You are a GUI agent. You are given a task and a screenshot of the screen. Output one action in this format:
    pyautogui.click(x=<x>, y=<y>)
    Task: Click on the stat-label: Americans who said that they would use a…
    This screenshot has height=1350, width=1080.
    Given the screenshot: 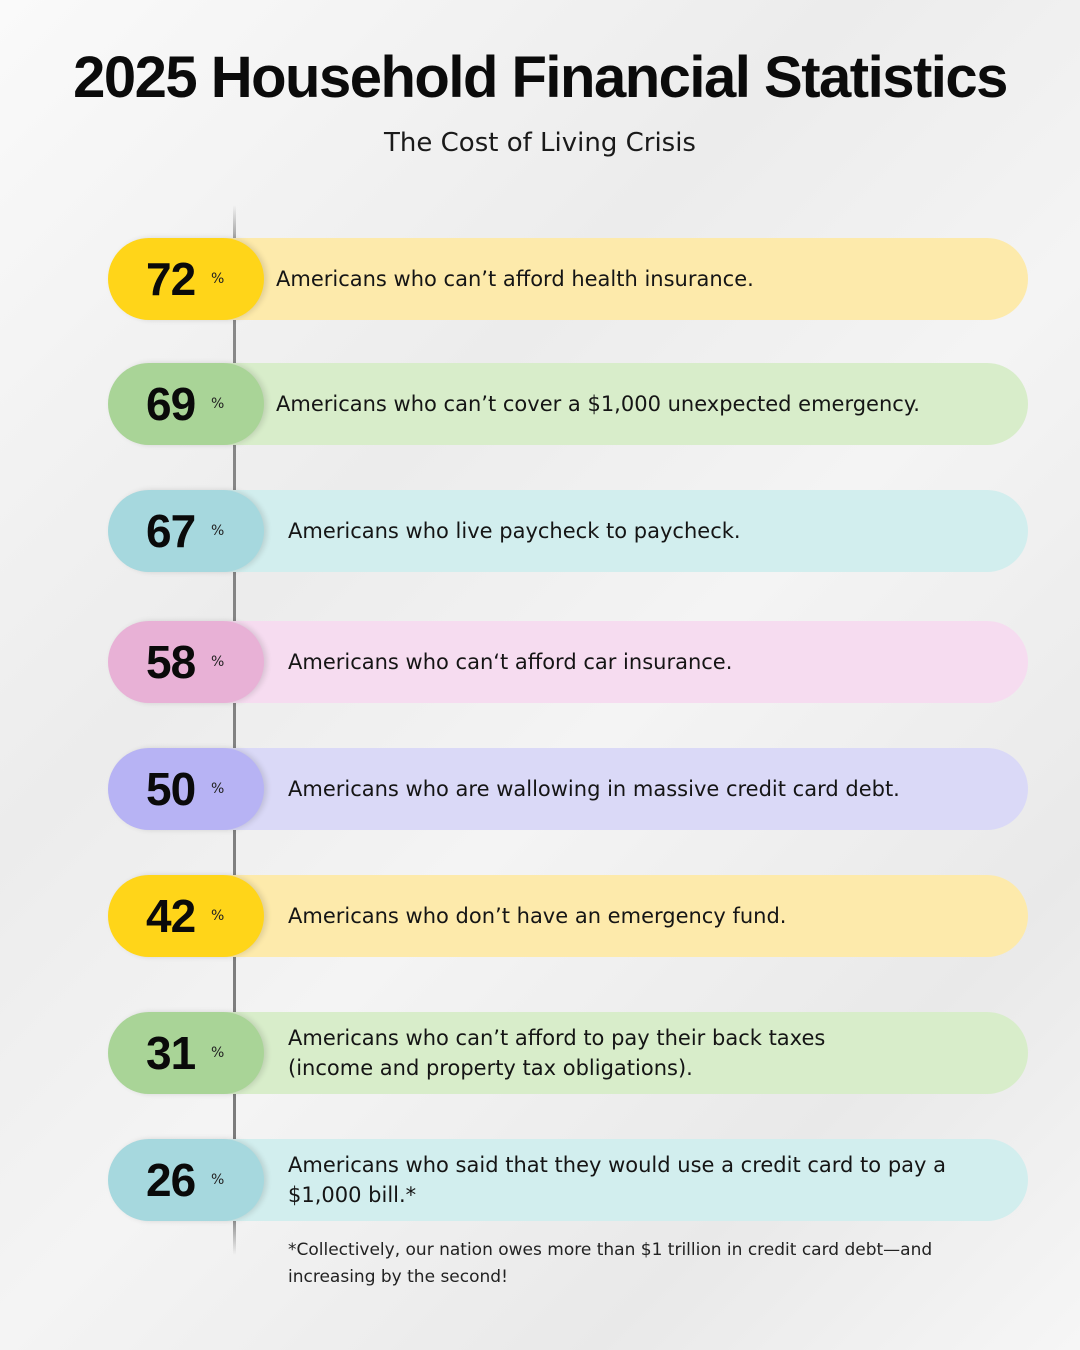 What is the action you would take?
    pyautogui.click(x=617, y=1180)
    